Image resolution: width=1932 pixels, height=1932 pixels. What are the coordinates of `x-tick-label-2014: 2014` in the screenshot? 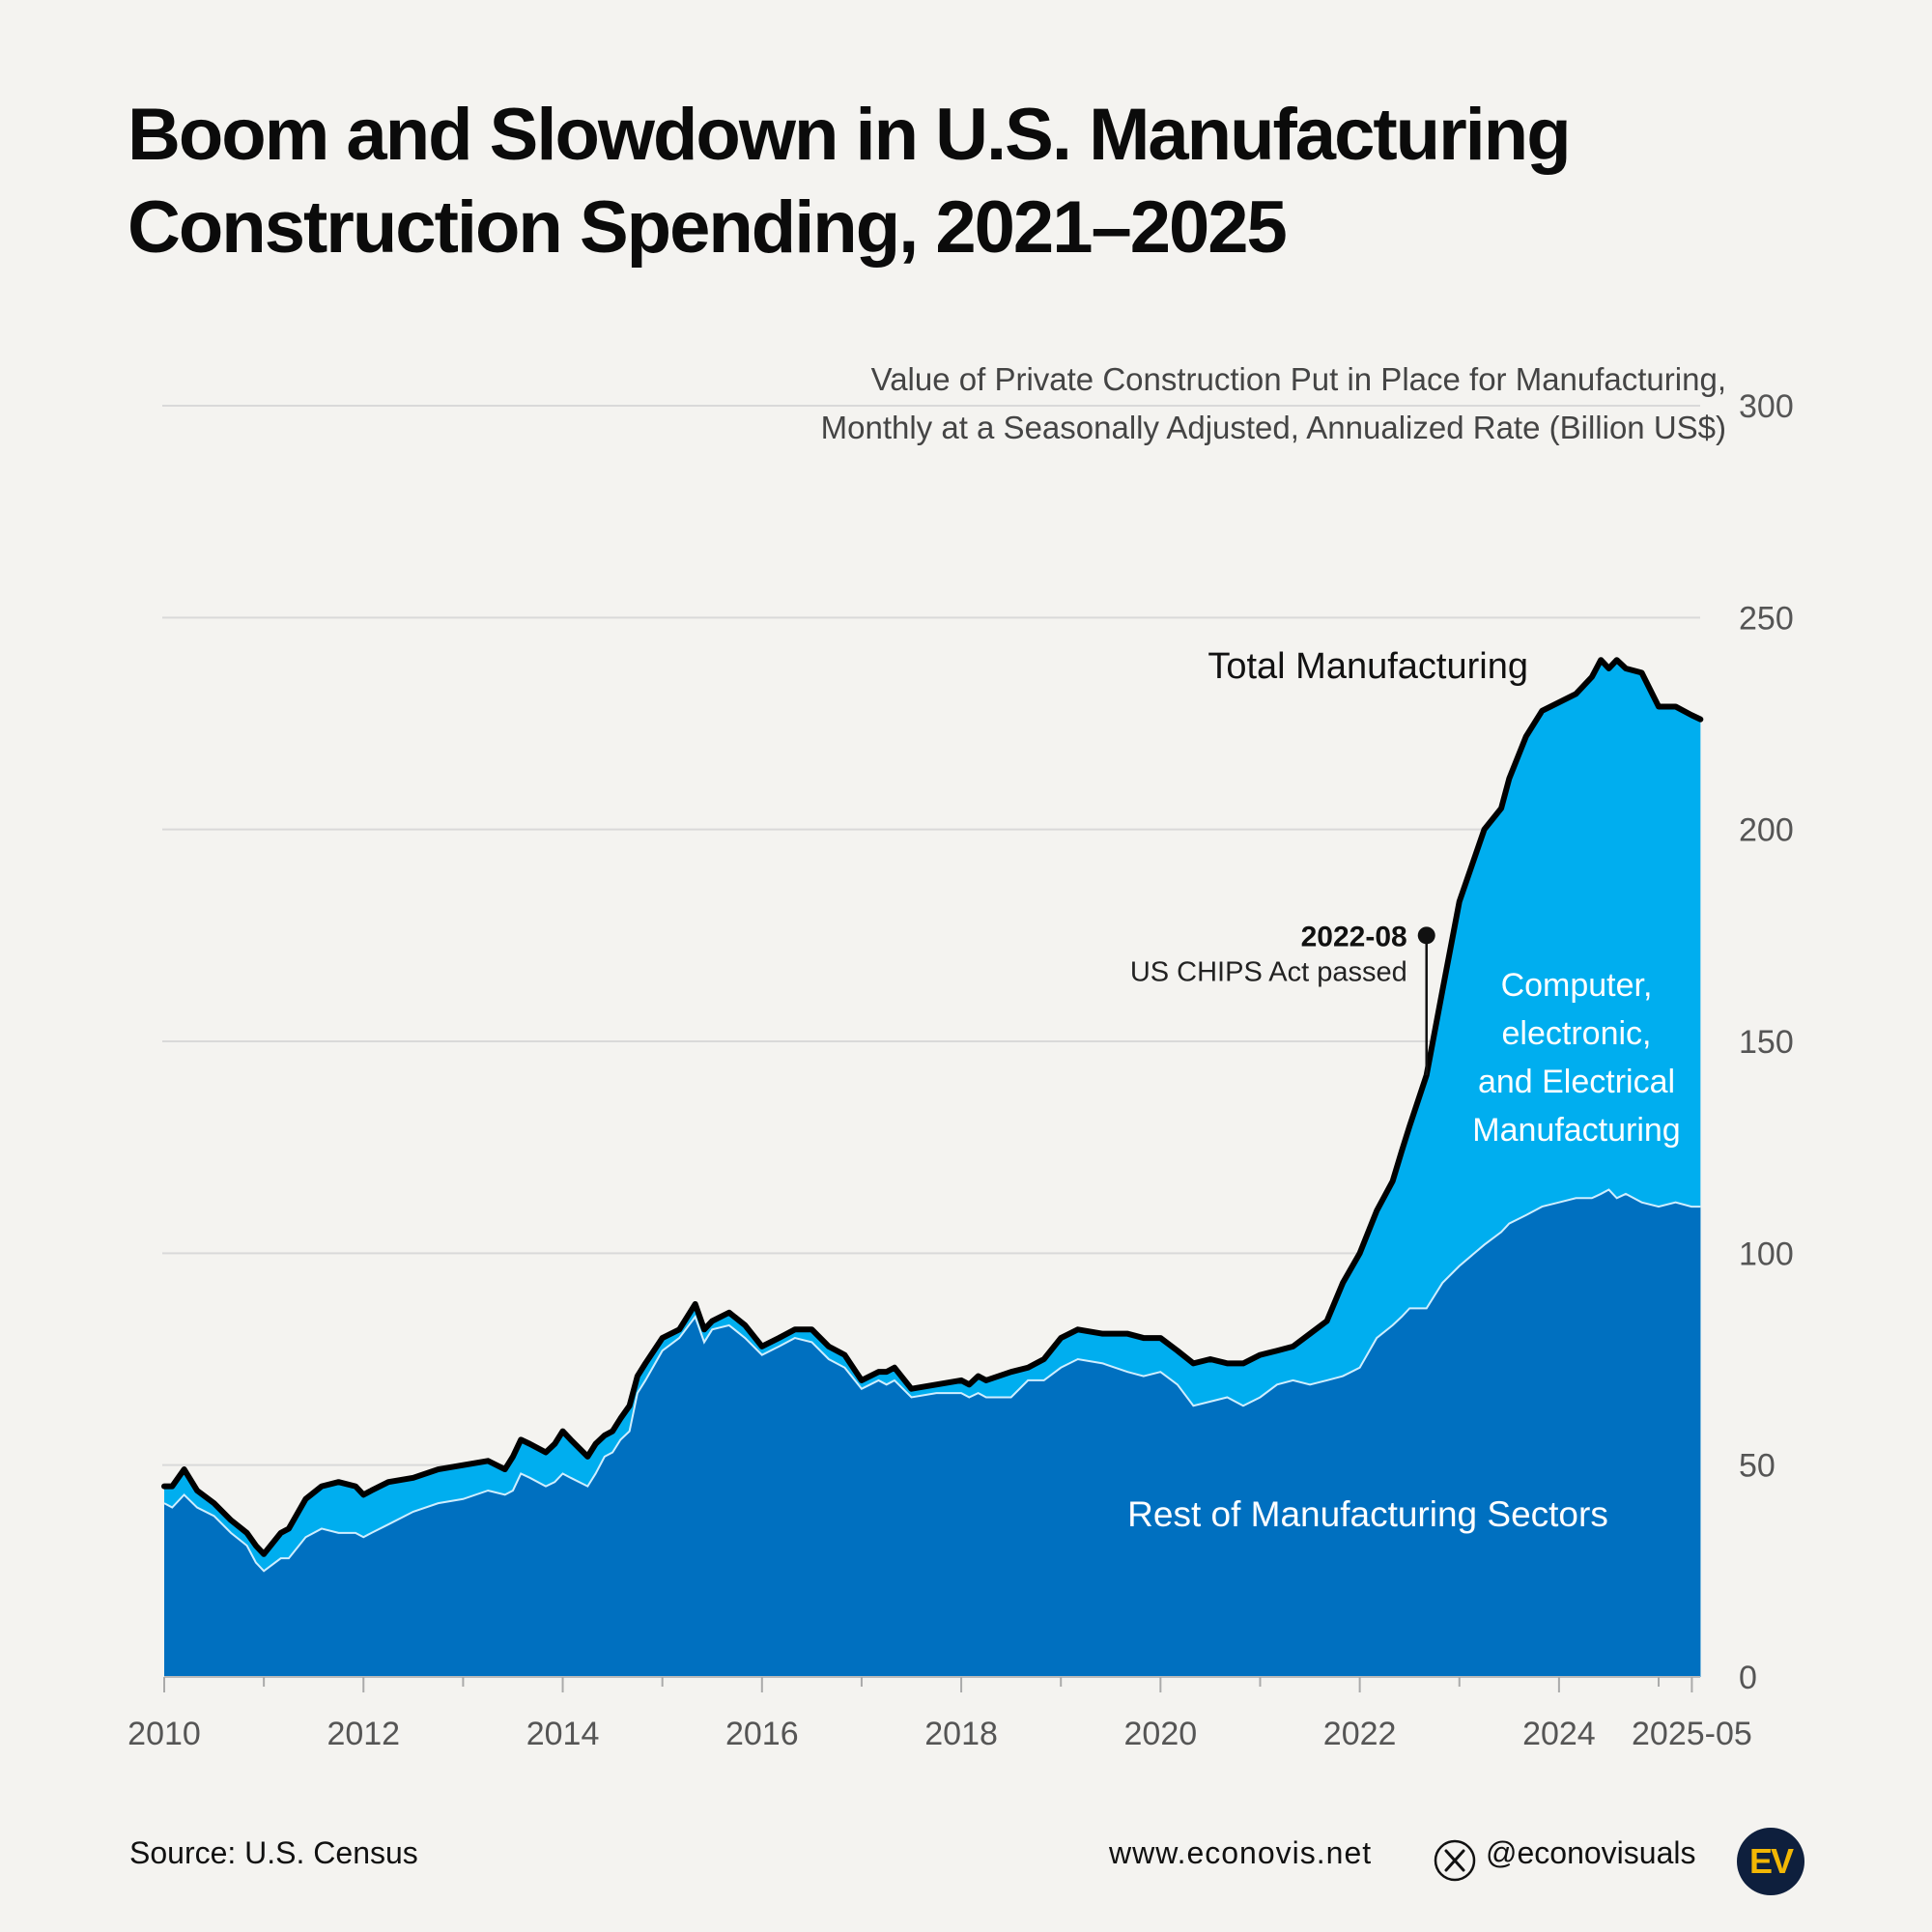 It's located at (563, 1734).